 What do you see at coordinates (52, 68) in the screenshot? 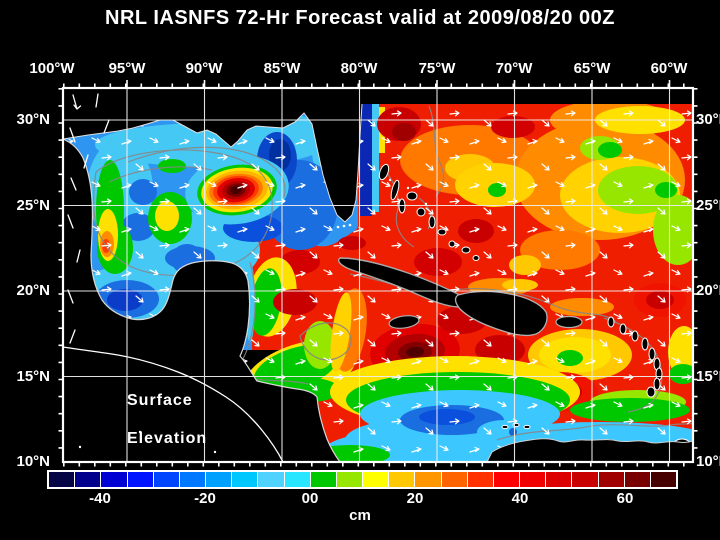
I see `lon-label-100w: 100°W` at bounding box center [52, 68].